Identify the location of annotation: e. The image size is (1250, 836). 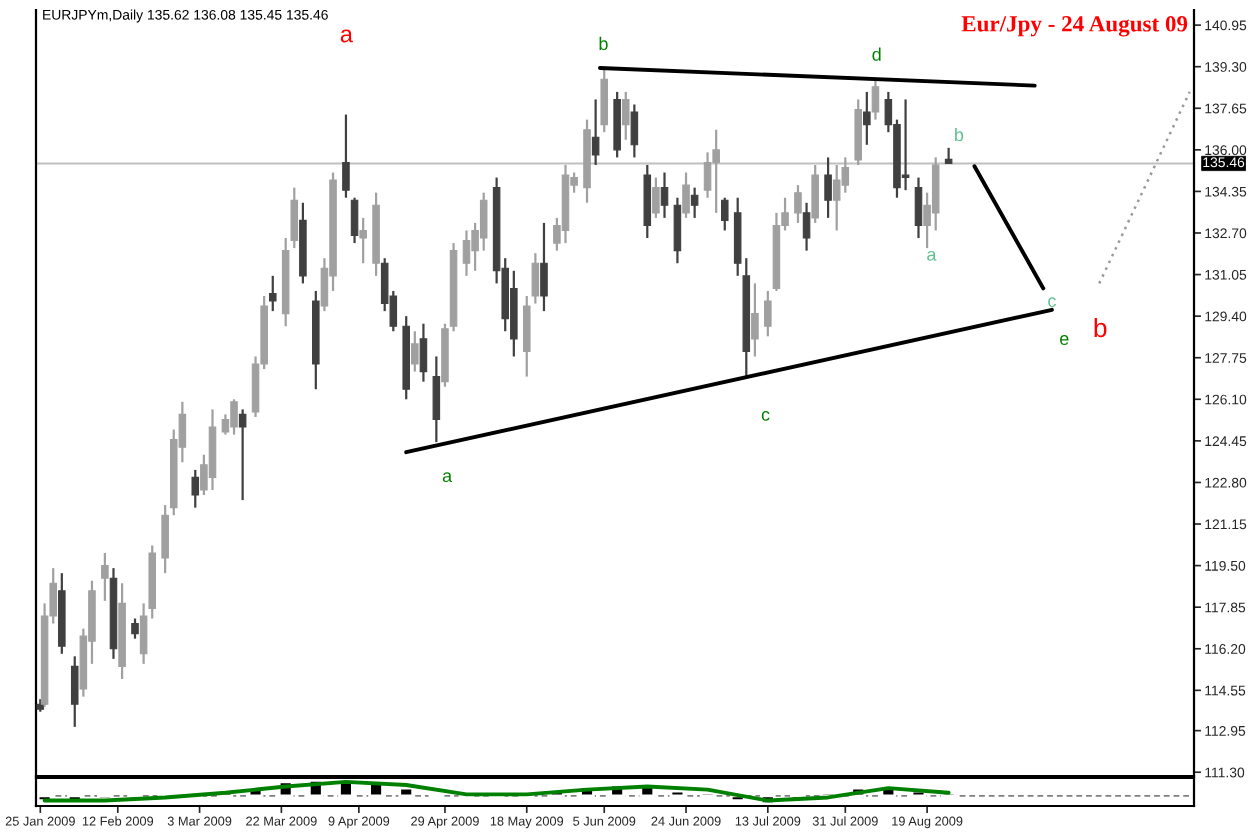
(1064, 340).